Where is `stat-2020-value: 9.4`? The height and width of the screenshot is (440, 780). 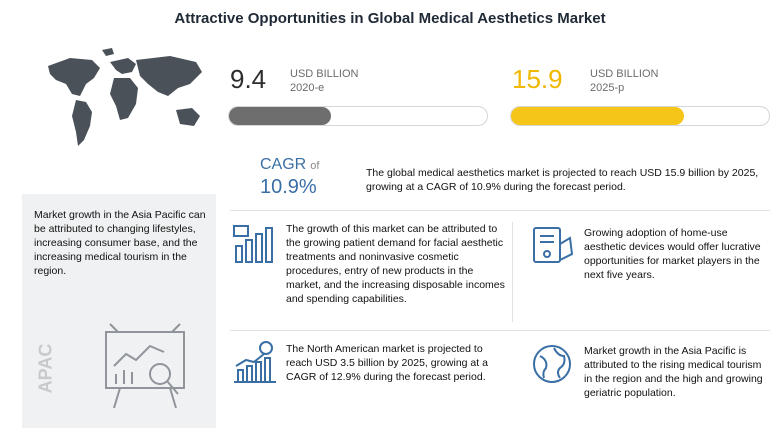
stat-2020-value: 9.4 is located at coordinates (248, 79).